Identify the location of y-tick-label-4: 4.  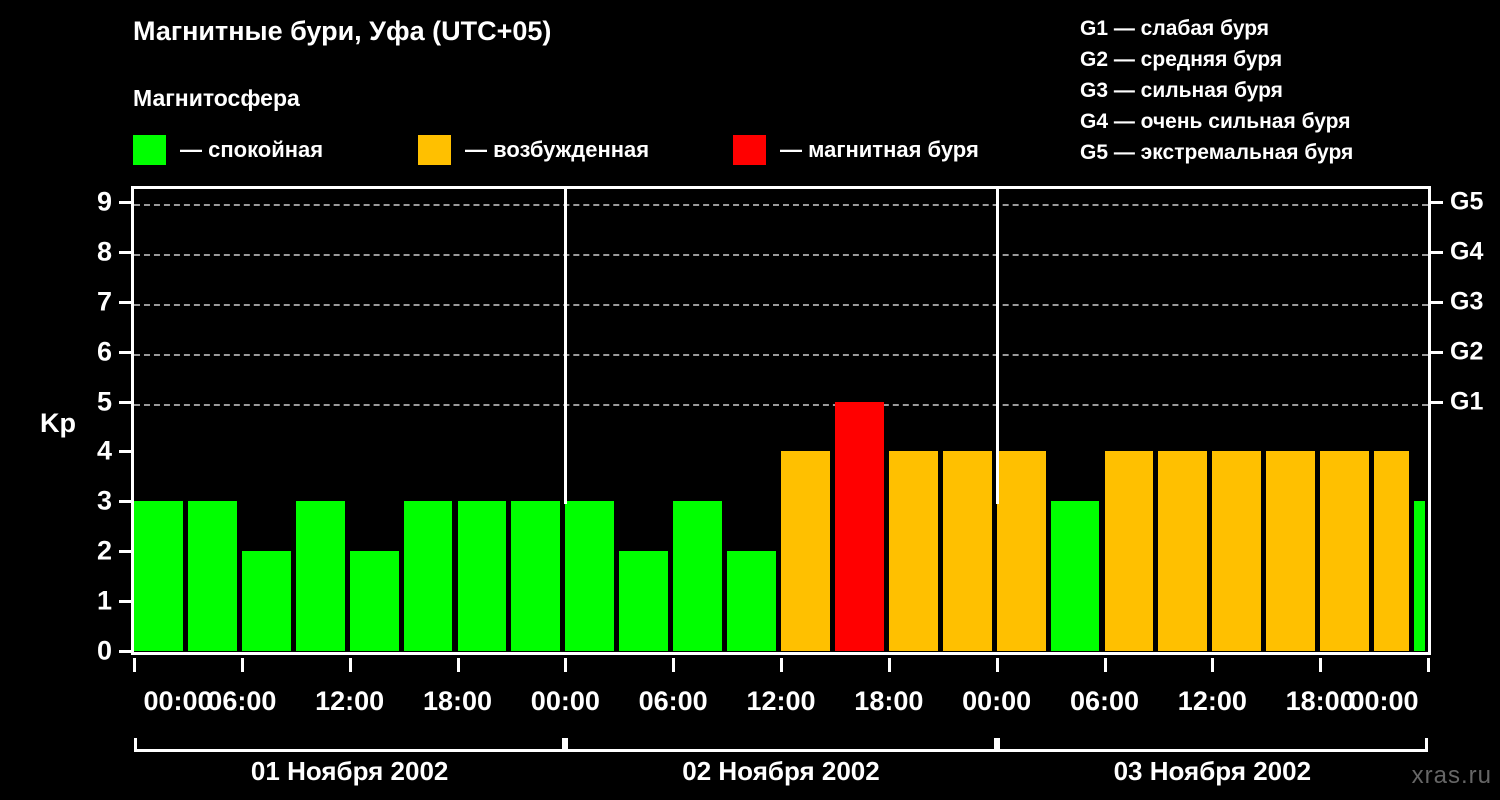
(104, 450).